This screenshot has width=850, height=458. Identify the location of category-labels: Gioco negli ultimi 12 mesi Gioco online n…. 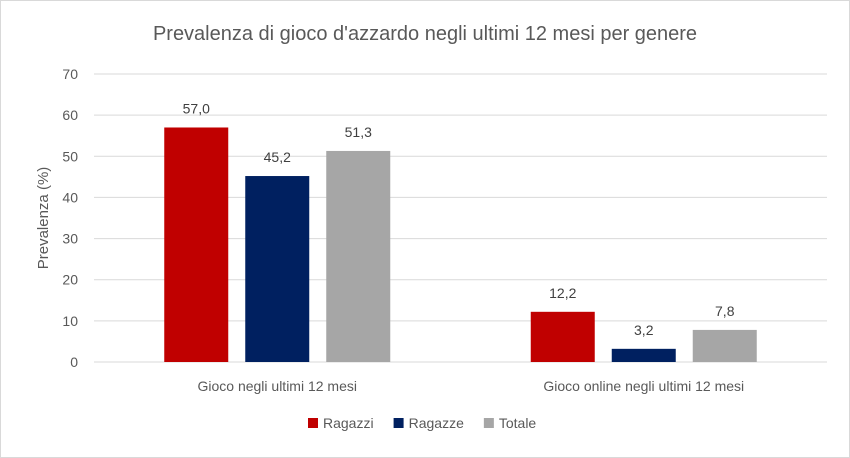
(470, 386).